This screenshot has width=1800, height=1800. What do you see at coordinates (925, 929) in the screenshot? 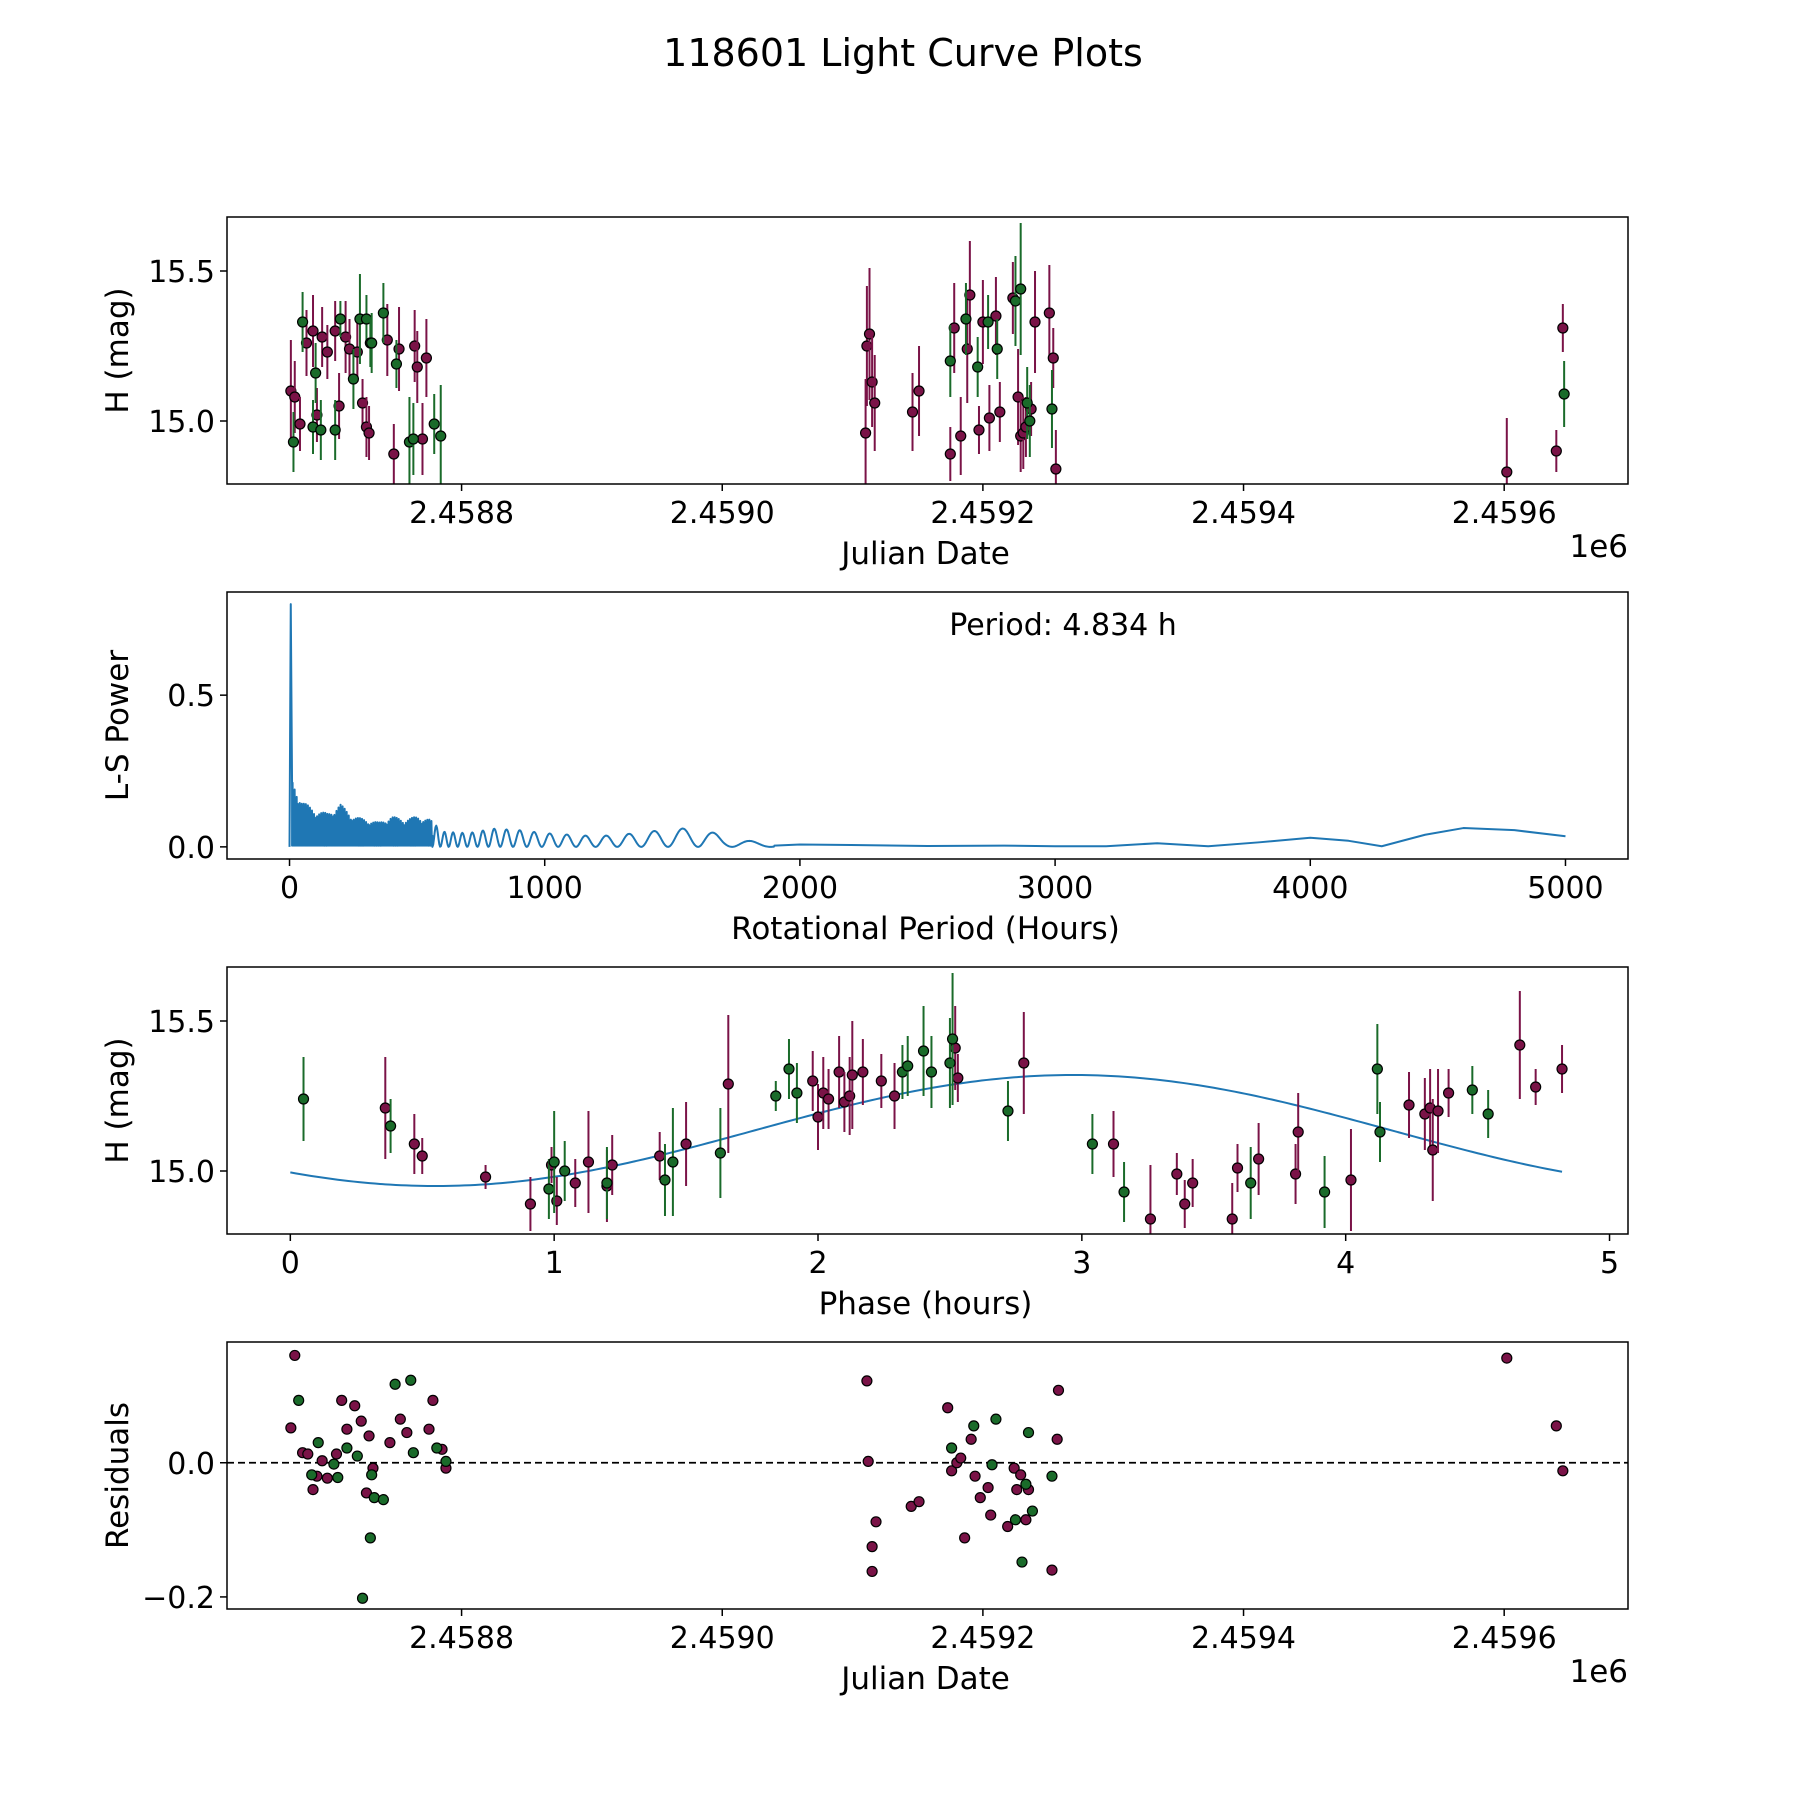
I see `x-axis-label: Rotational Period (Hours)` at bounding box center [925, 929].